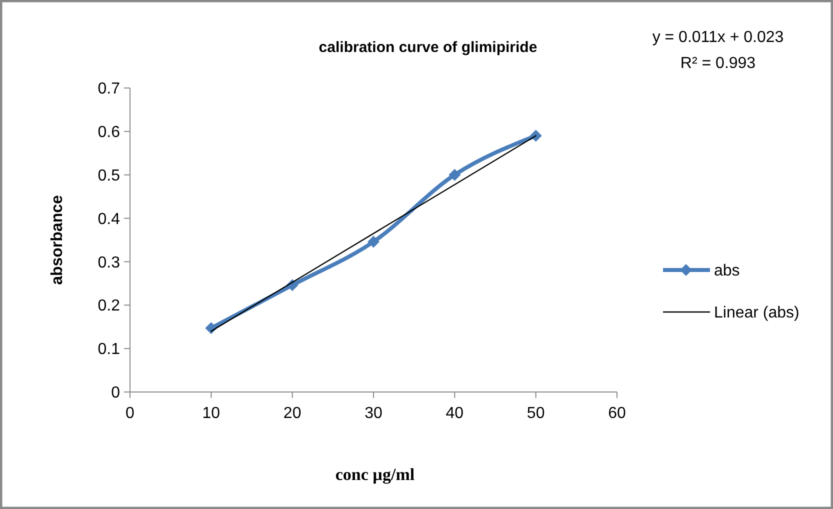  What do you see at coordinates (375, 474) in the screenshot?
I see `x-axis-title: conc µg/ml` at bounding box center [375, 474].